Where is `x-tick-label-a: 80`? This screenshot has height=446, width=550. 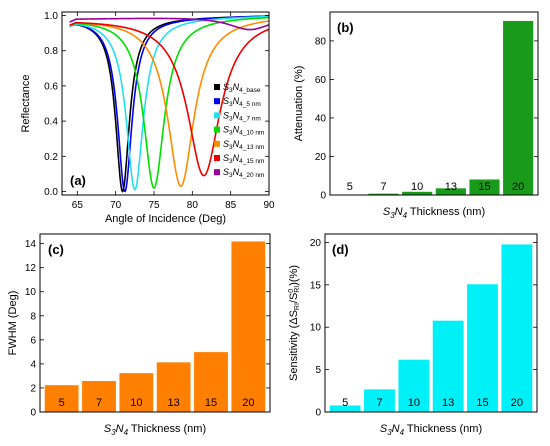 x-tick-label-a: 80 is located at coordinates (193, 205).